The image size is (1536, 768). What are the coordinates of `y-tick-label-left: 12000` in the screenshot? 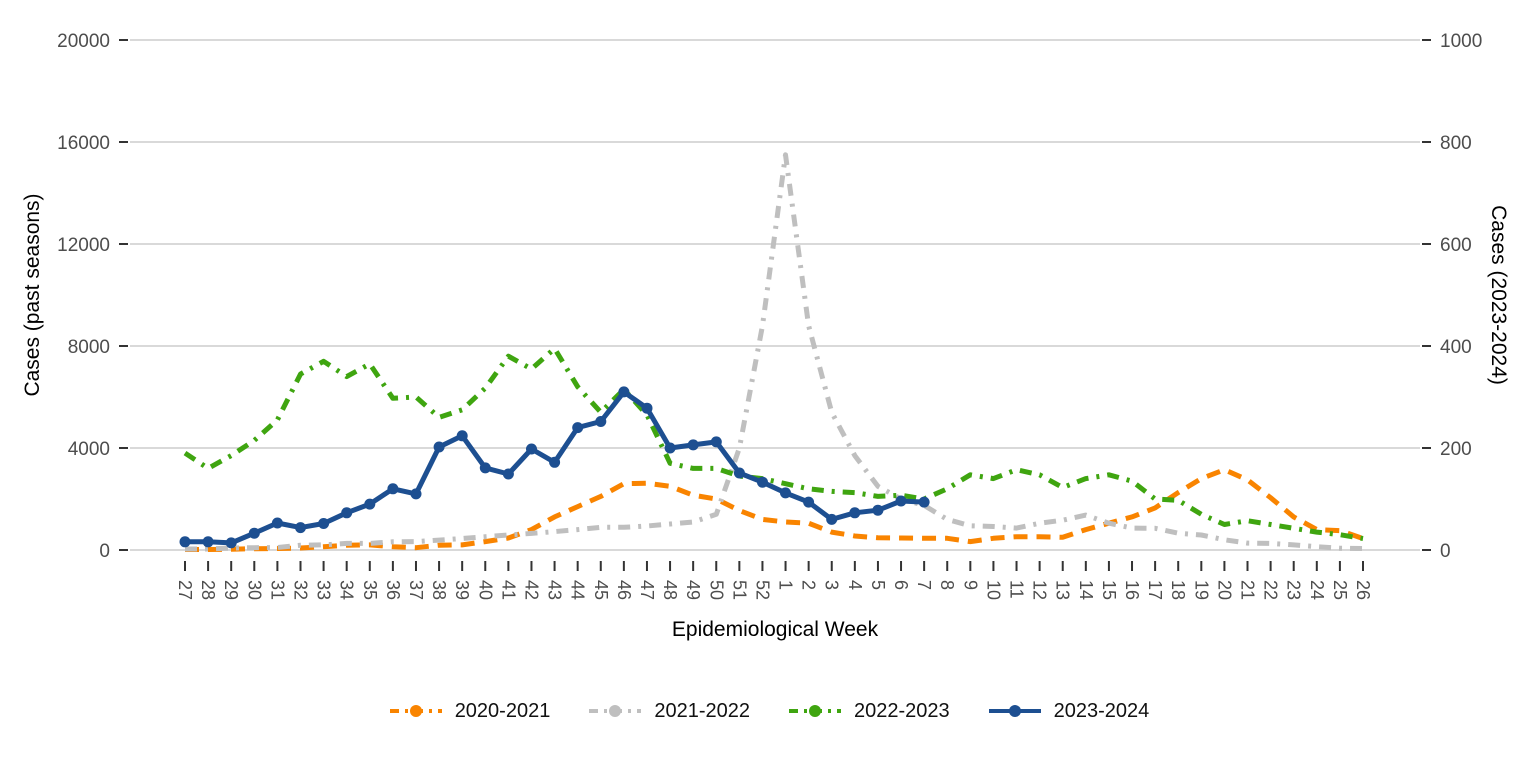 It's located at (83, 245).